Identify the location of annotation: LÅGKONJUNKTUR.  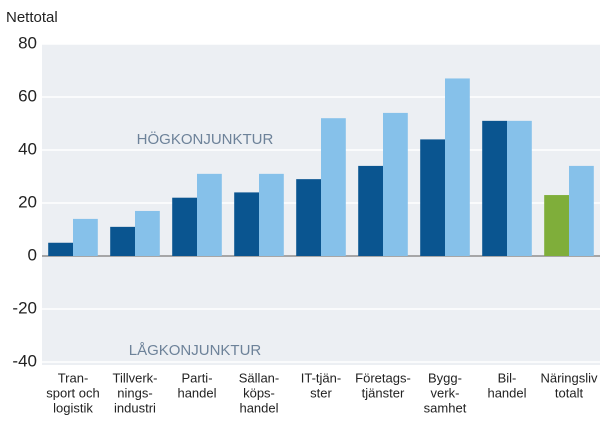
(195, 350).